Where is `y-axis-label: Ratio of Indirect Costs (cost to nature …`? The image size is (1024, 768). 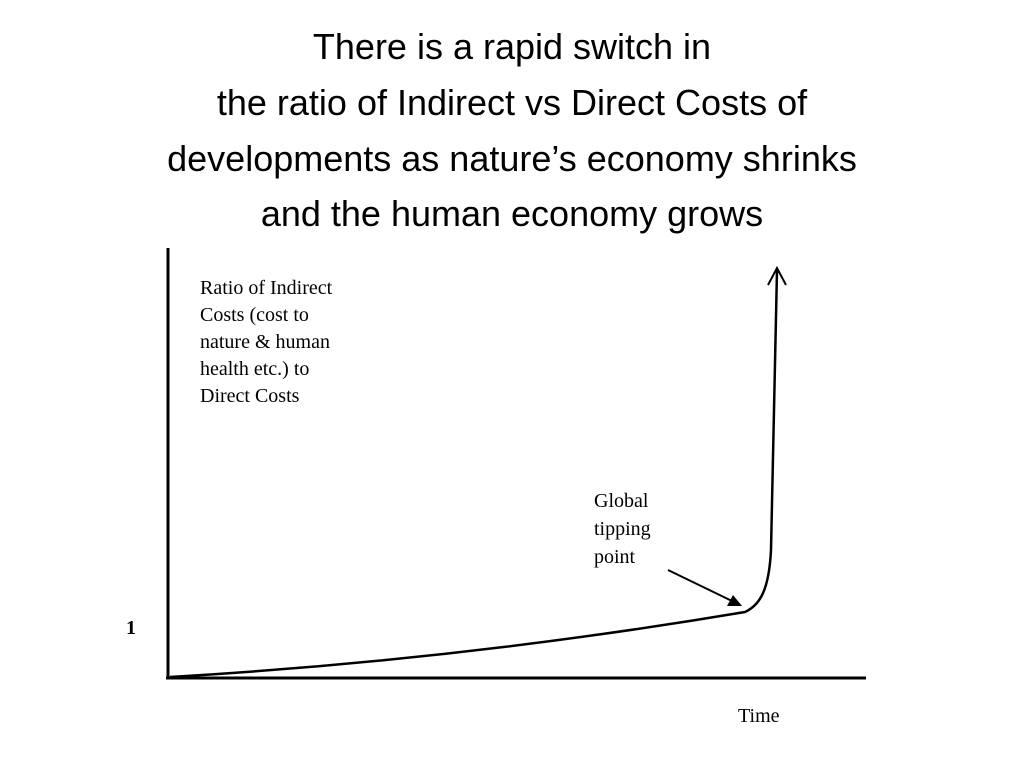
y-axis-label: Ratio of Indirect Costs (cost to nature … is located at coordinates (266, 342).